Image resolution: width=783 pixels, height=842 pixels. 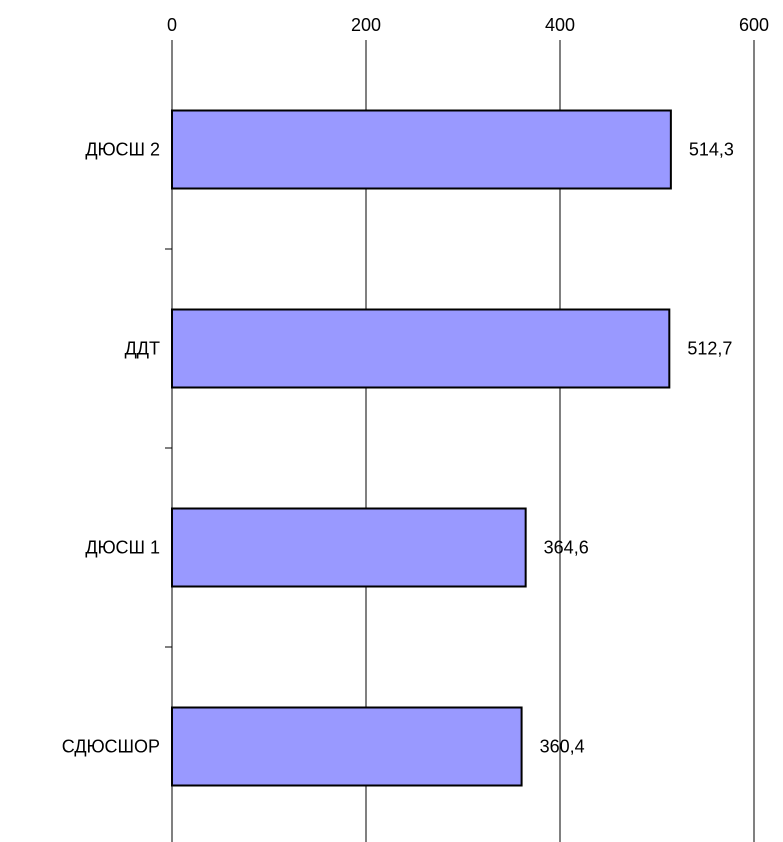 What do you see at coordinates (566, 548) in the screenshot?
I see `data-label: 364,6` at bounding box center [566, 548].